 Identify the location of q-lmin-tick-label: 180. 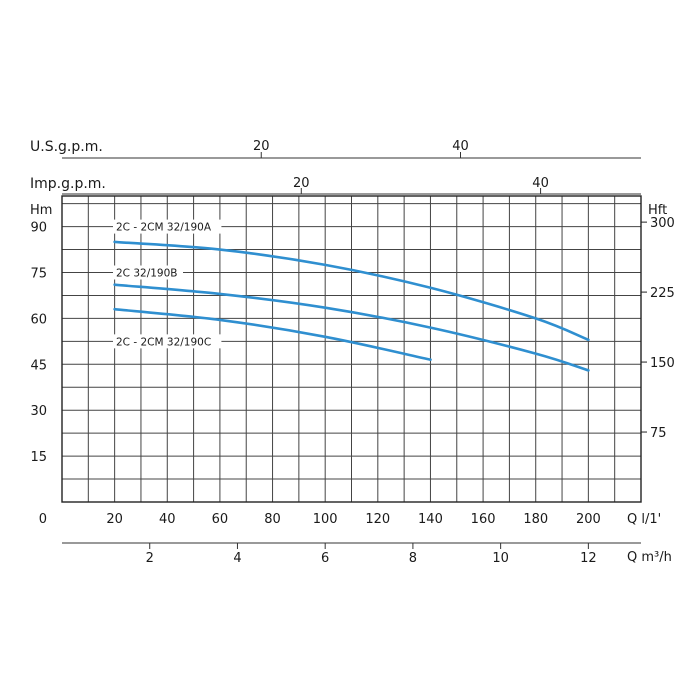
(535, 519).